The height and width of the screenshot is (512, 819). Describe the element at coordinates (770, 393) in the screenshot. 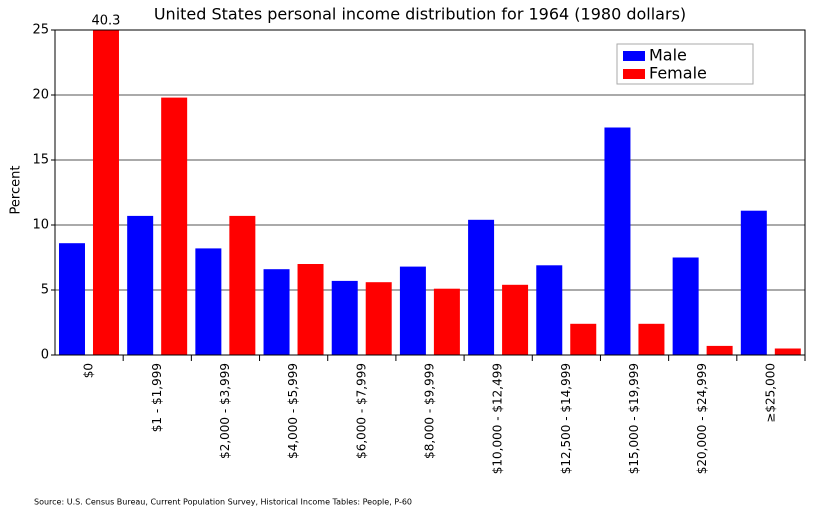

I see `x-tick-label: ≥$25,000` at that location.